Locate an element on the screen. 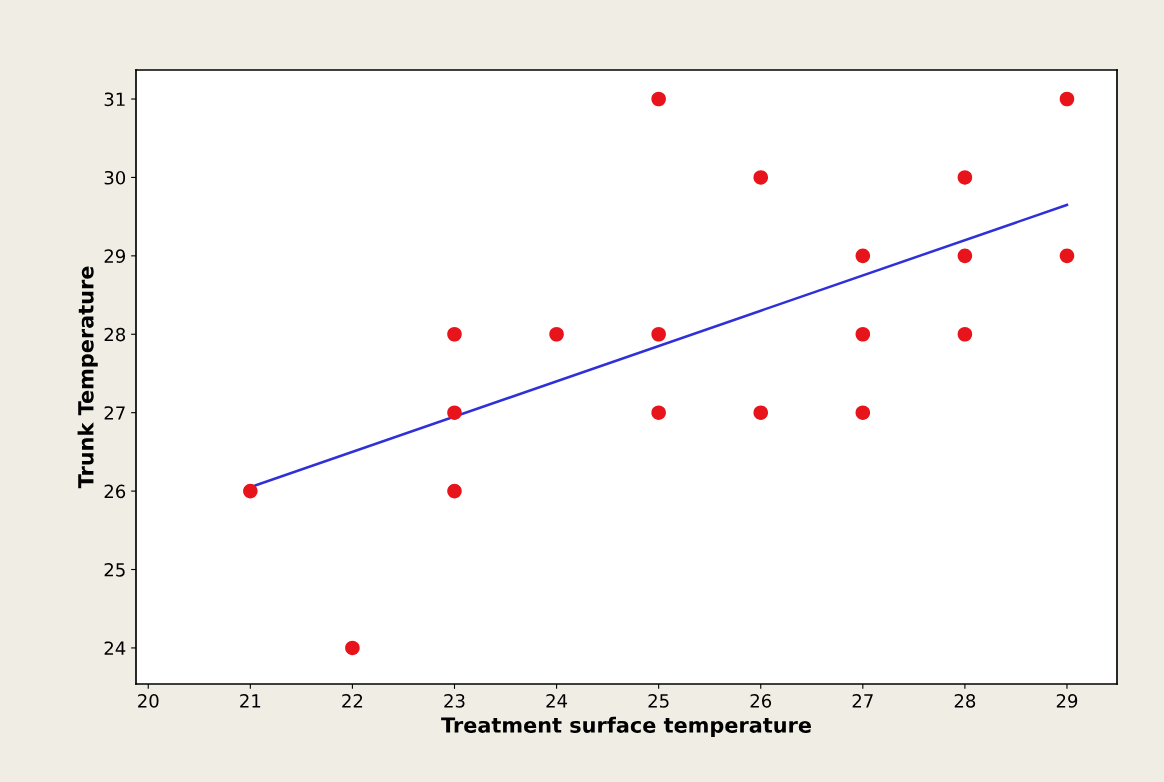 The height and width of the screenshot is (782, 1164). y-tick-label: 31 is located at coordinates (114, 99).